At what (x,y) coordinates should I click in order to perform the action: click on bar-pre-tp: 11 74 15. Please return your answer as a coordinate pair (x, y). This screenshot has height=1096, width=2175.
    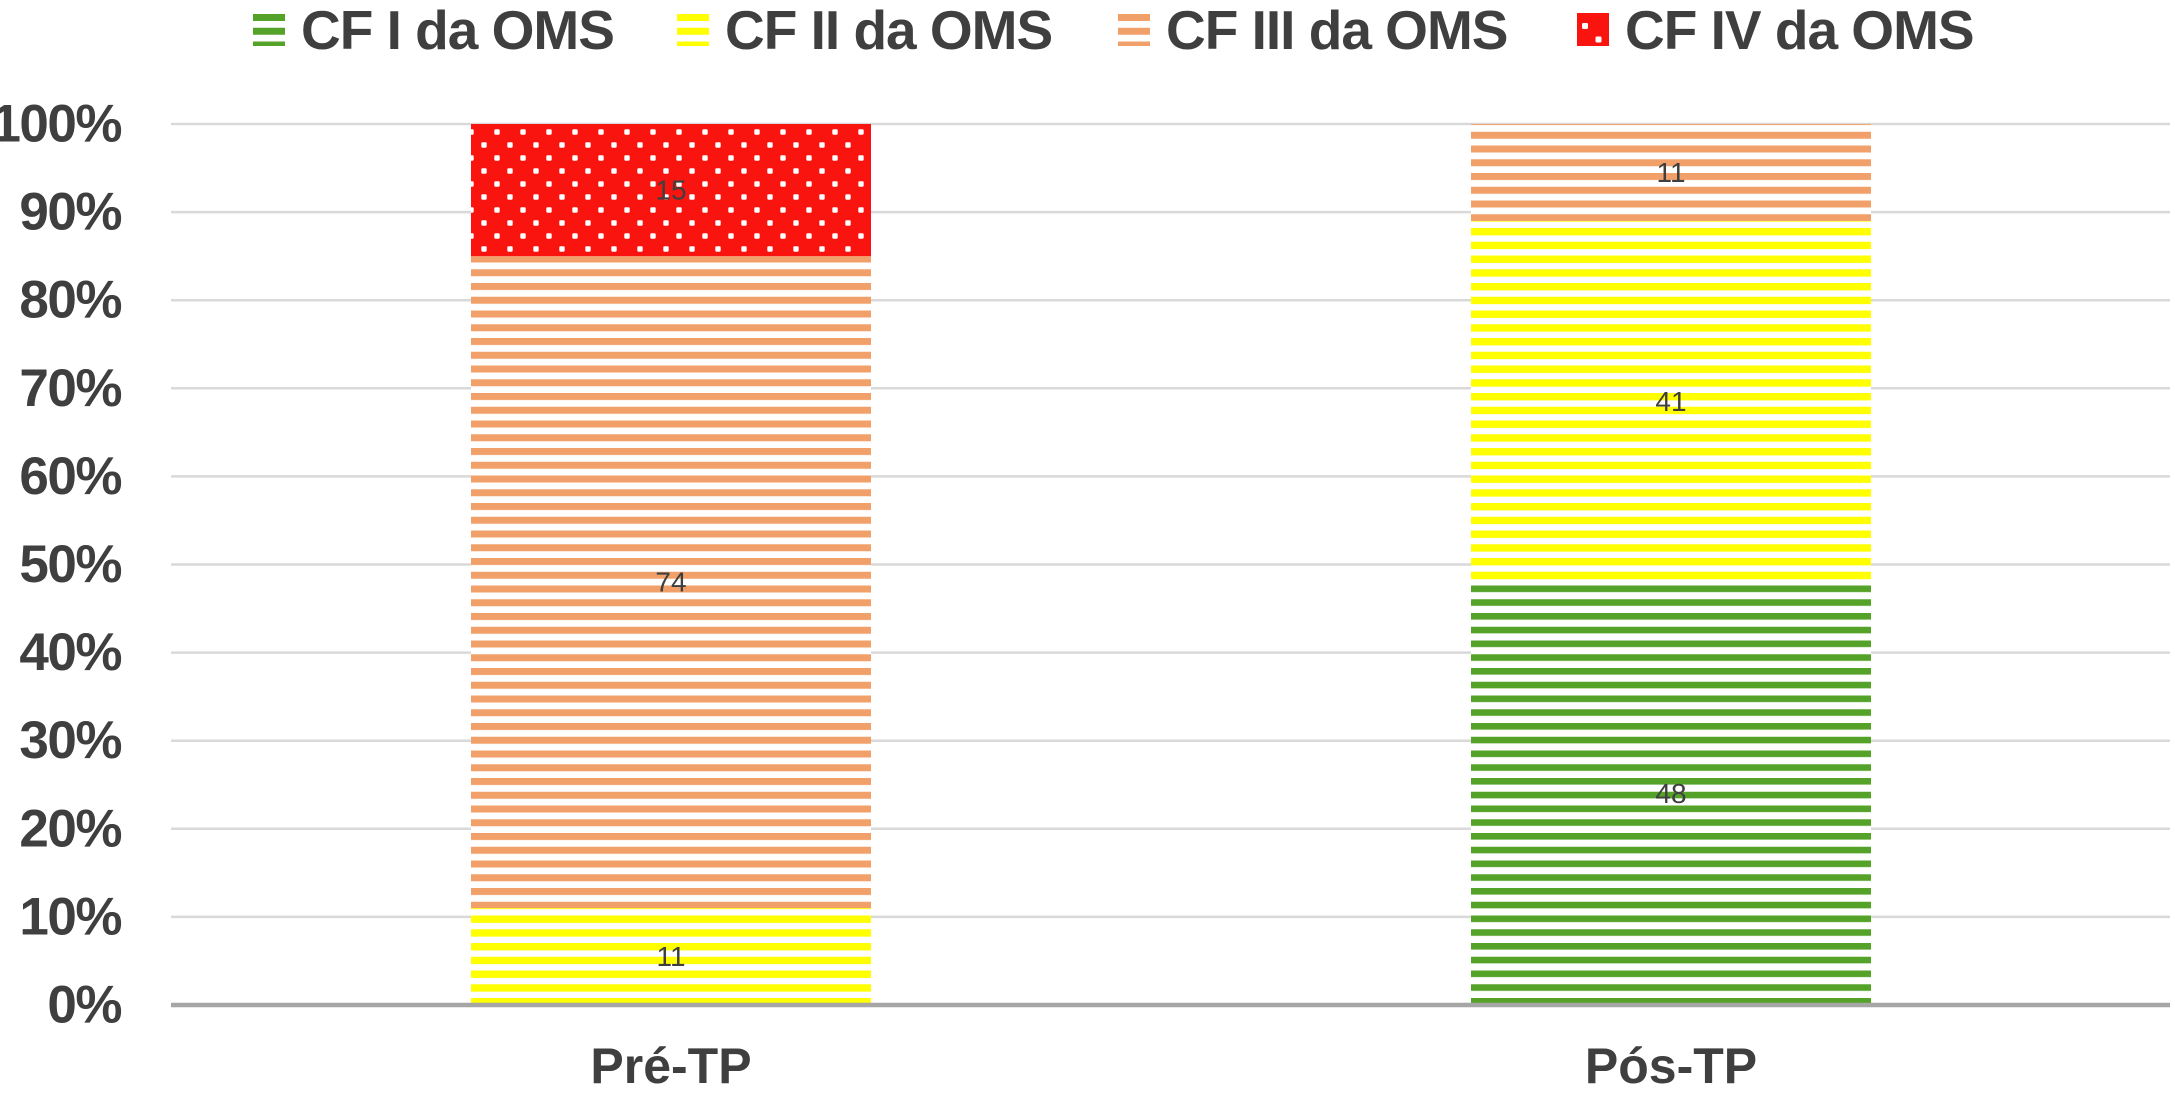
    Looking at the image, I should click on (671, 564).